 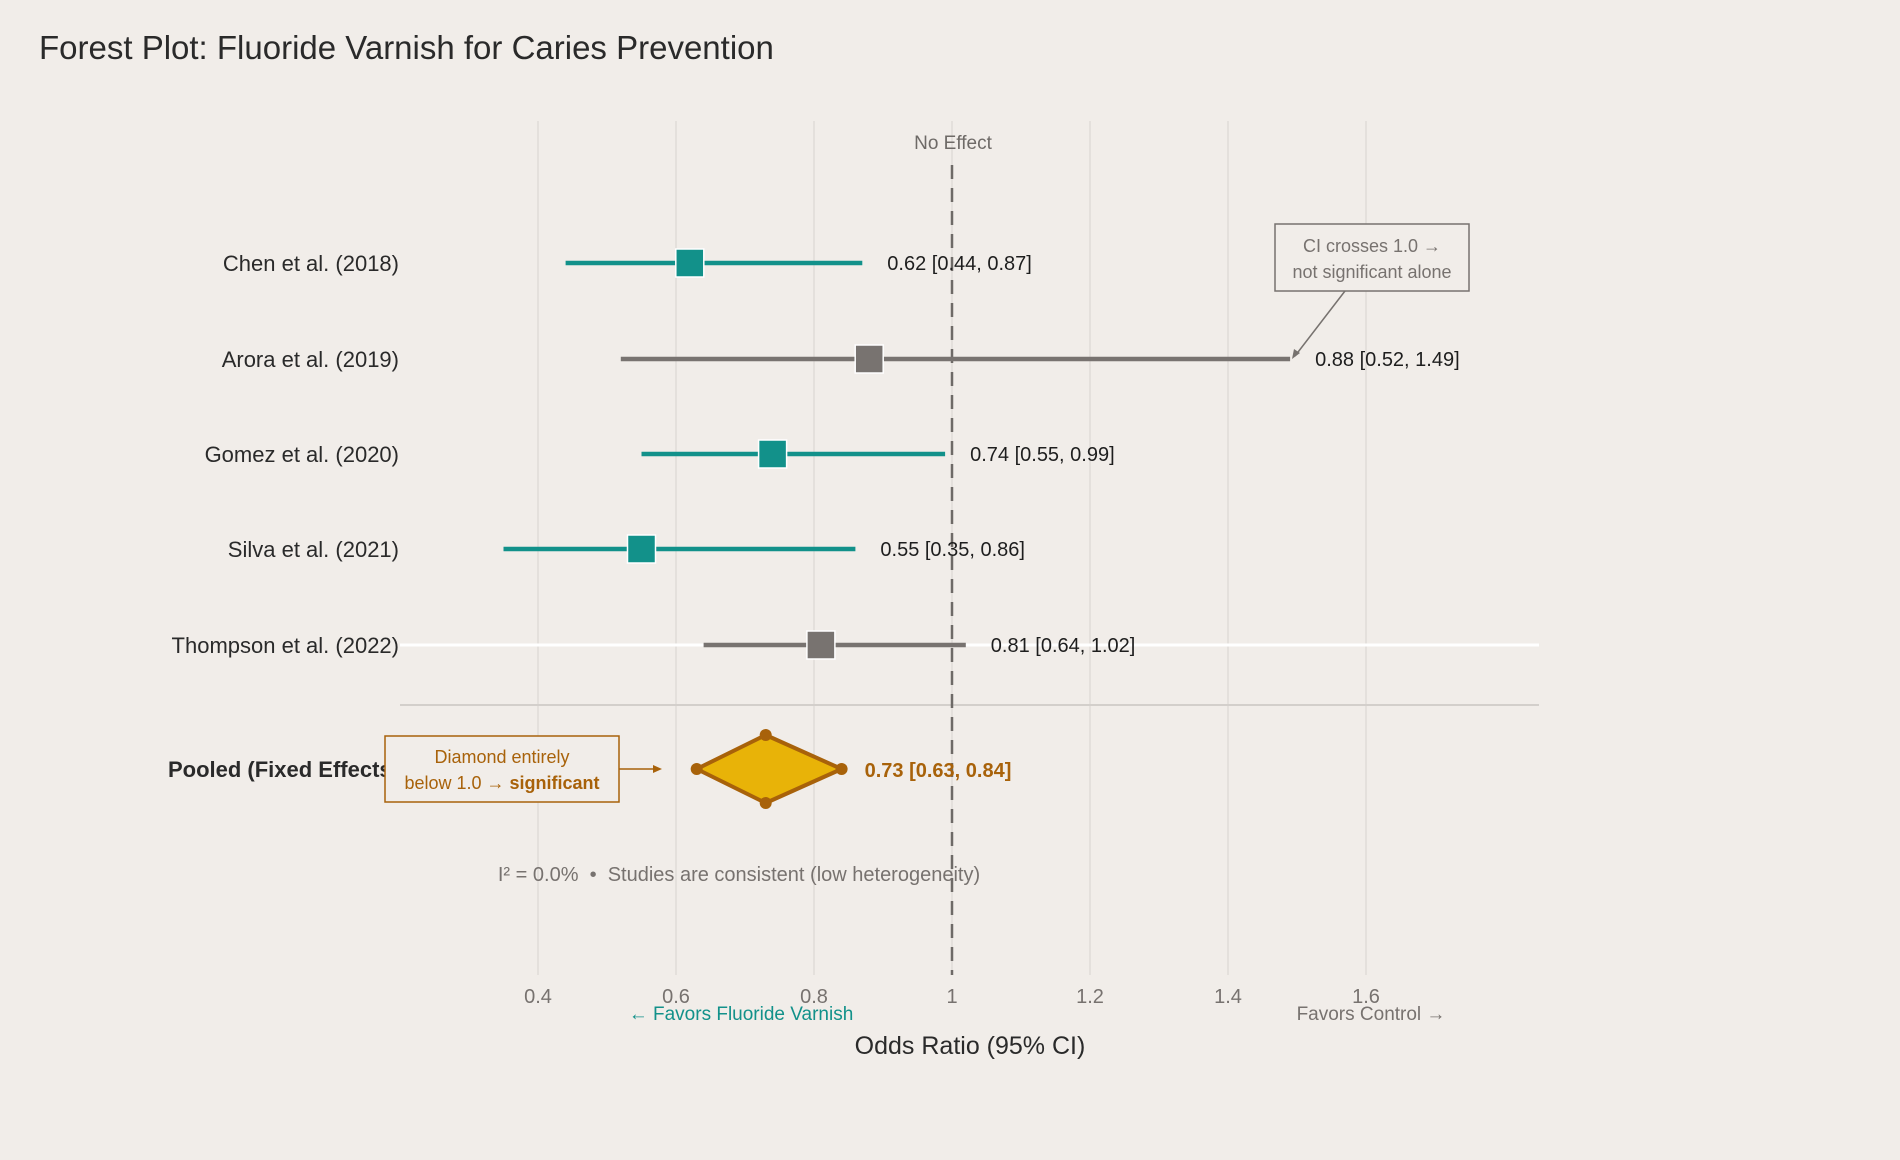 I want to click on study-label: Arora et al. (2019), so click(x=310, y=359).